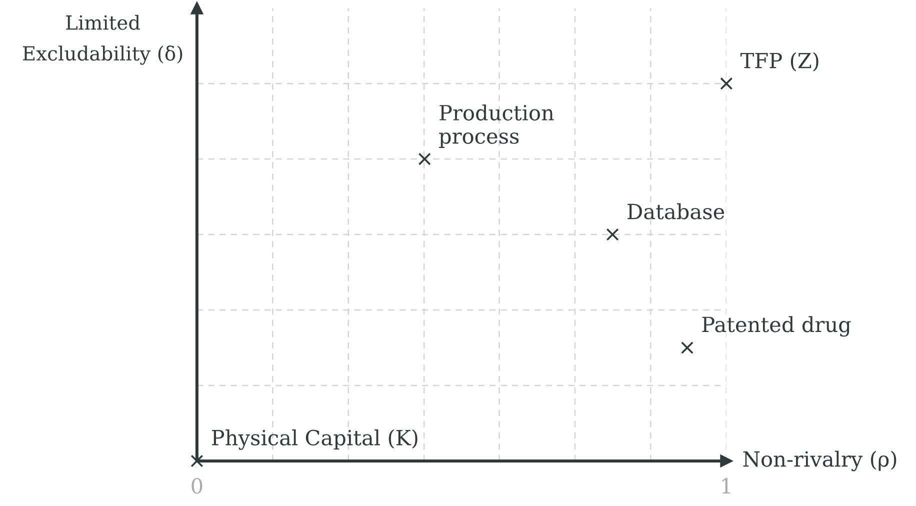  Describe the element at coordinates (779, 62) in the screenshot. I see `annotation: TFP (Z)` at that location.